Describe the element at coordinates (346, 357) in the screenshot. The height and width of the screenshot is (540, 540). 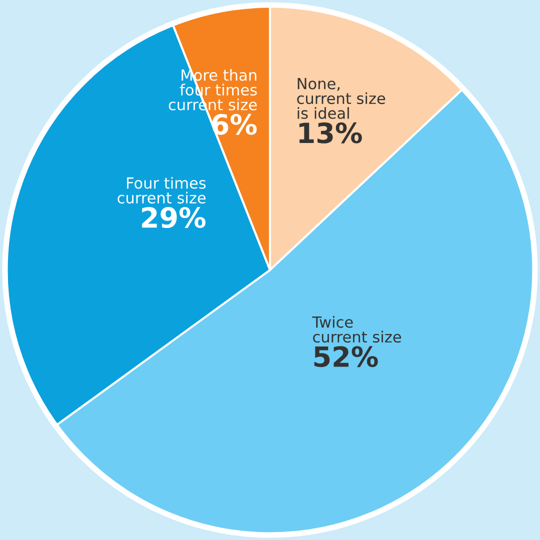
I see `data-label: 52%` at that location.